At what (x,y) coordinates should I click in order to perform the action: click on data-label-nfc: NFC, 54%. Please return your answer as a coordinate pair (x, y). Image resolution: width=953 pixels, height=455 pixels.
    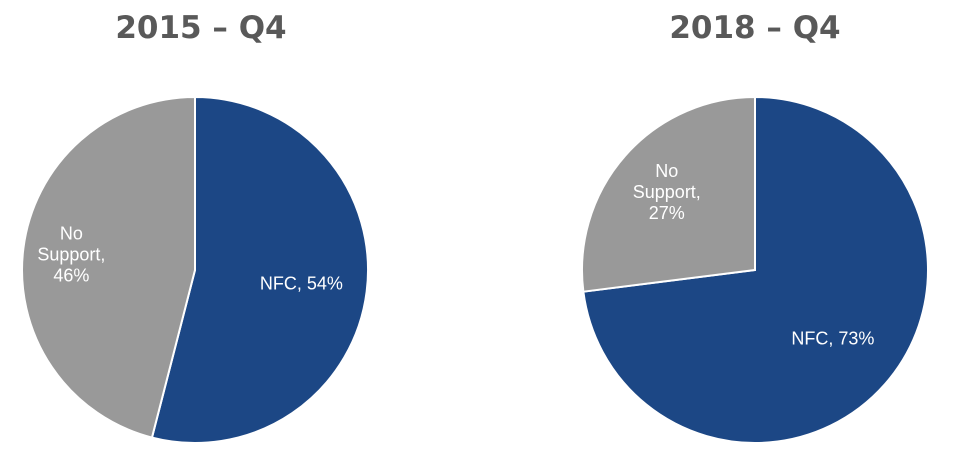
    Looking at the image, I should click on (301, 283).